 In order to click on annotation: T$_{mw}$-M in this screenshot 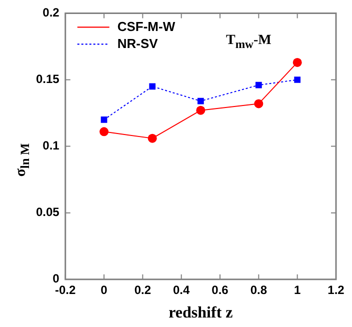, I will do `click(249, 42)`.